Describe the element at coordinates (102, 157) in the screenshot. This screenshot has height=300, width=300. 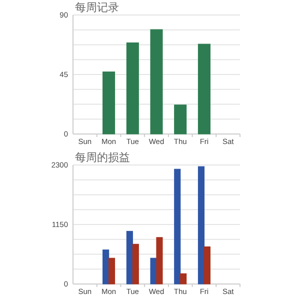
I see `chart-title: 每周的损益` at that location.